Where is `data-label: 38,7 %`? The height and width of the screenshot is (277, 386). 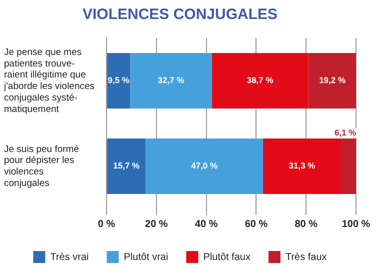 data-label: 38,7 % is located at coordinates (260, 80).